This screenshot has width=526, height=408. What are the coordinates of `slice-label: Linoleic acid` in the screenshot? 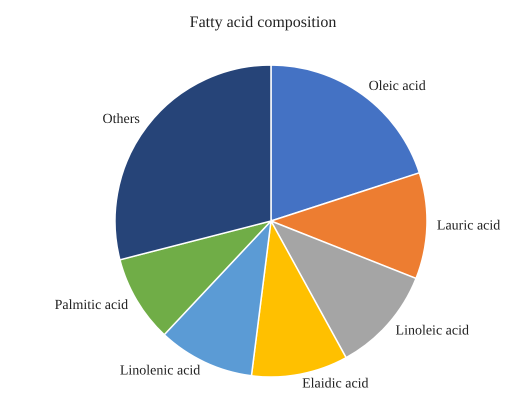 It's located at (432, 330).